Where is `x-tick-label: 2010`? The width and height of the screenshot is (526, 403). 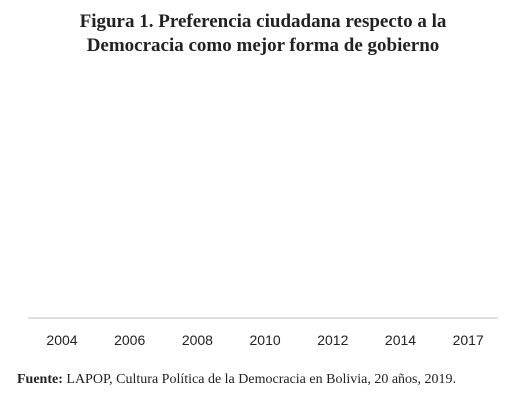 x-tick-label: 2010 is located at coordinates (265, 340).